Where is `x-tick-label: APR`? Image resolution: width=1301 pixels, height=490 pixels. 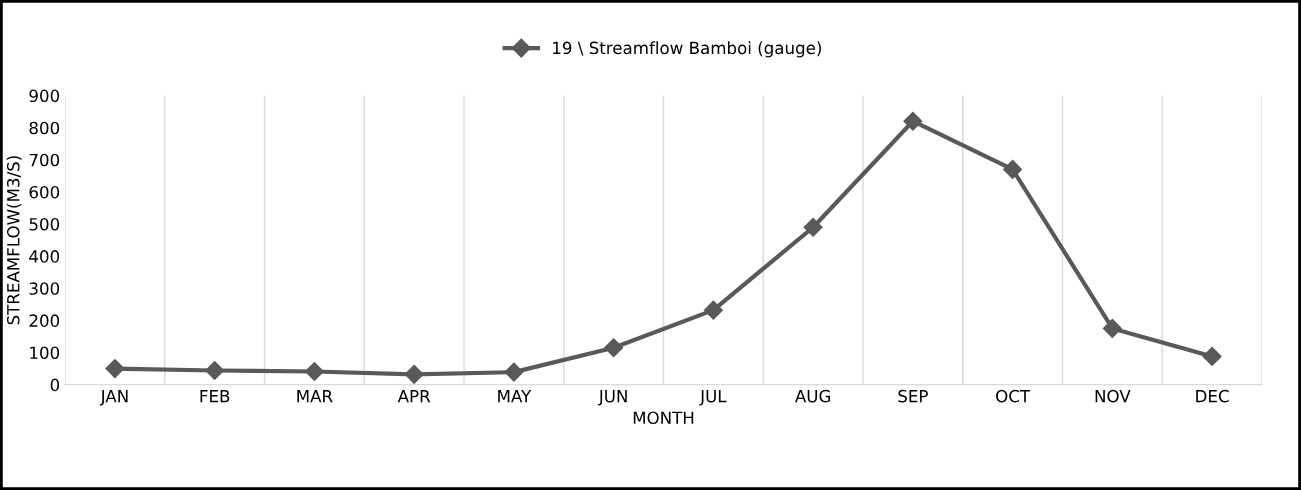
x-tick-label: APR is located at coordinates (414, 396).